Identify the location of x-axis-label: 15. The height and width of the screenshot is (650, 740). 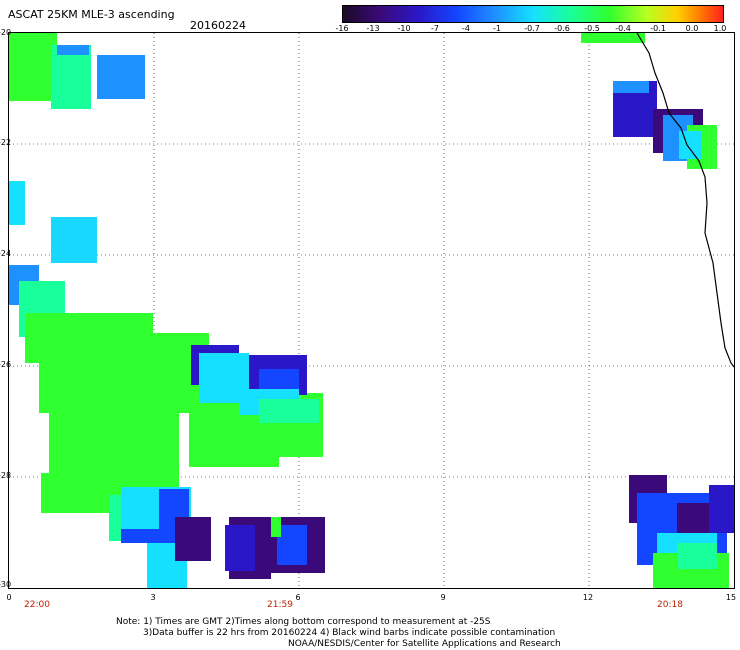
(731, 597).